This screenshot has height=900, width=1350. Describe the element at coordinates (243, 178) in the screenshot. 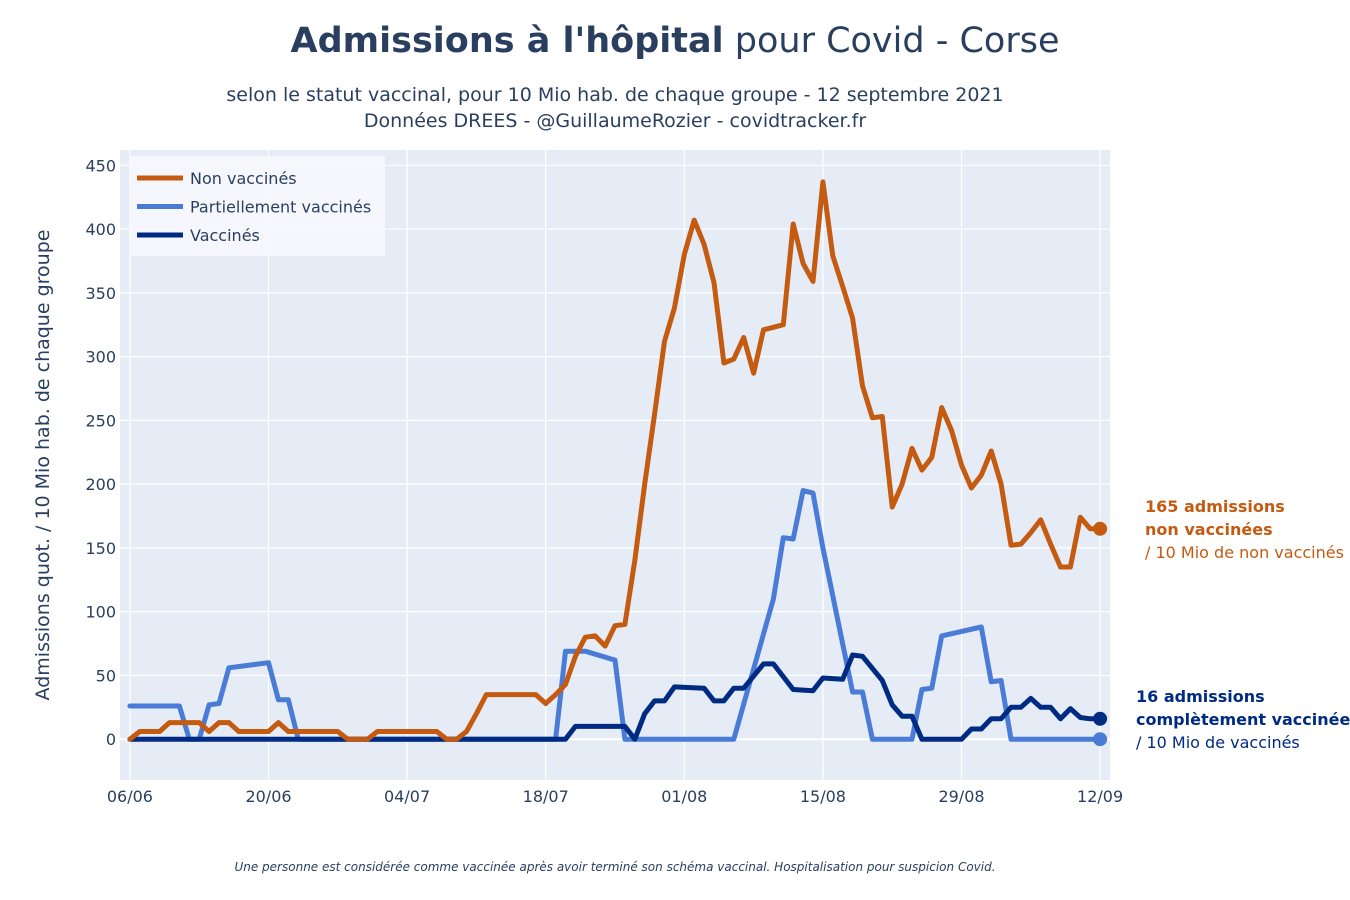

I see `legend-label-0: Non vaccinés` at that location.